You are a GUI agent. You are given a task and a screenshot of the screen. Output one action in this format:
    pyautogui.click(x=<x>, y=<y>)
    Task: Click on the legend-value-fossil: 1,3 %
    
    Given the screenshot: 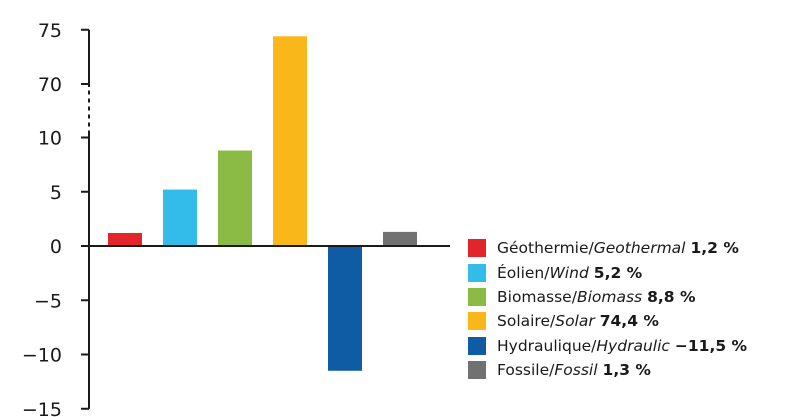 What is the action you would take?
    pyautogui.click(x=626, y=370)
    